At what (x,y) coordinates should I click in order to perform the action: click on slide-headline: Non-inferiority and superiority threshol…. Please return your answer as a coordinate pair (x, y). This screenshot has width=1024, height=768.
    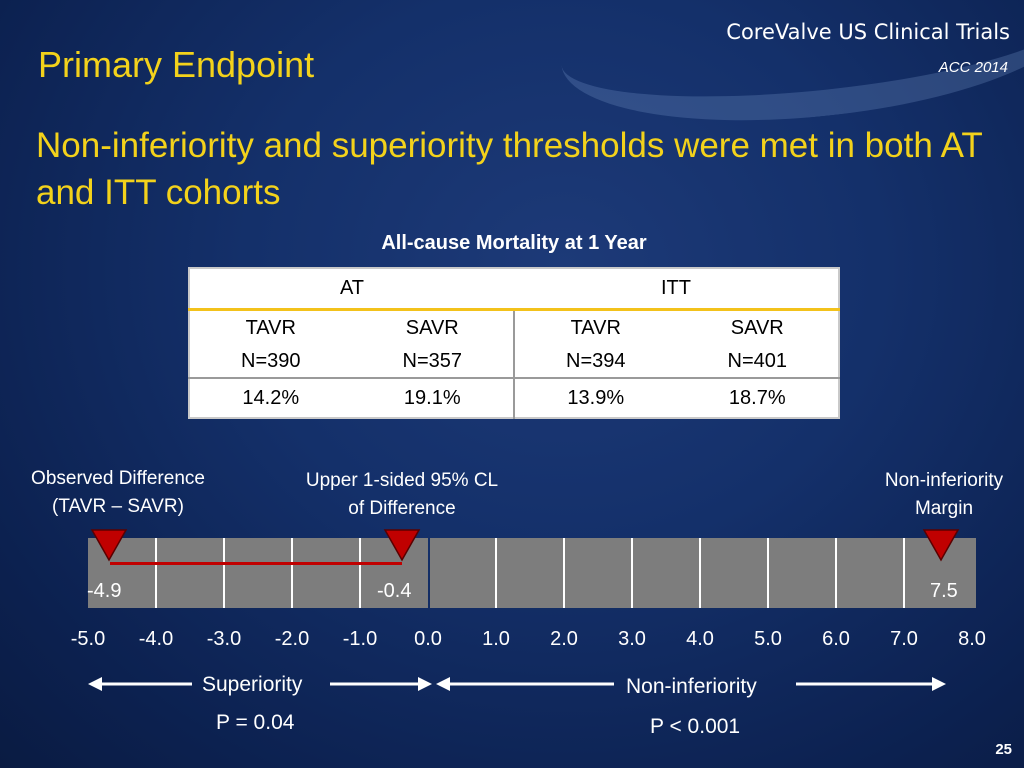
    Looking at the image, I should click on (509, 169).